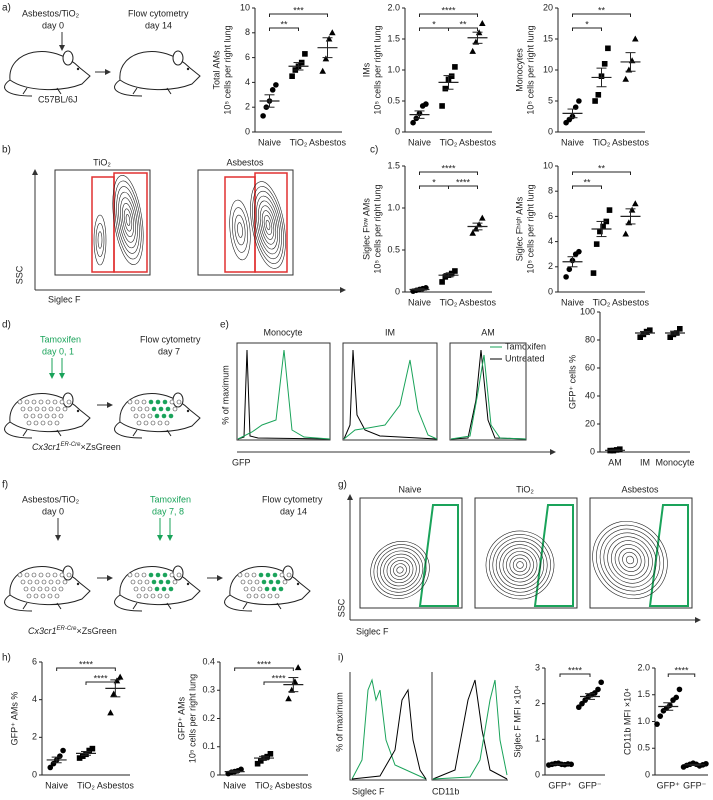  Describe the element at coordinates (128, 603) in the screenshot. I see `mouse-tail` at that location.